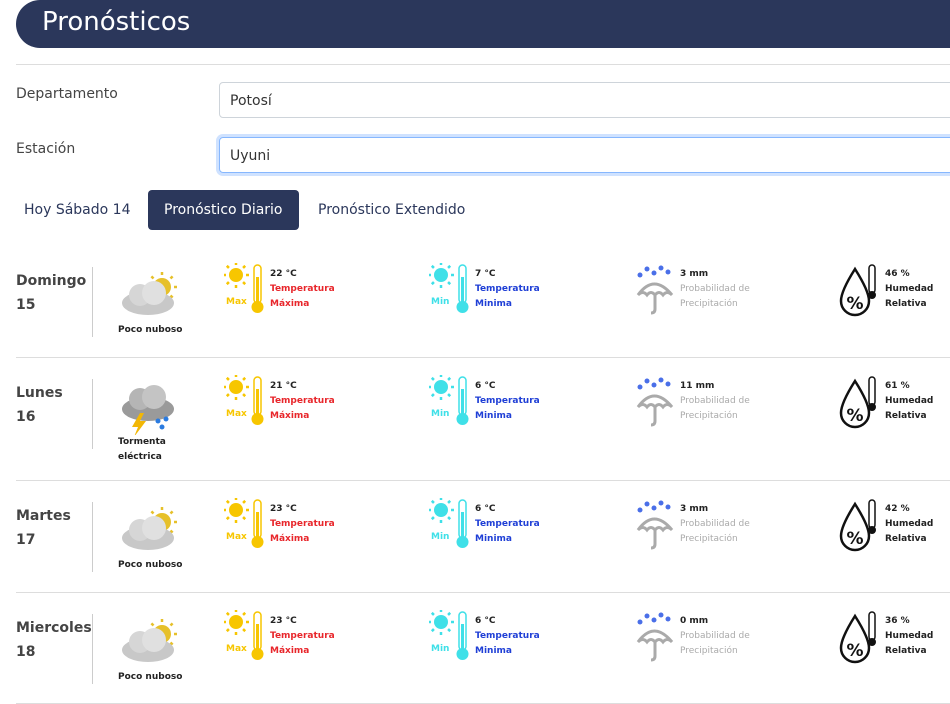 The width and height of the screenshot is (950, 704). I want to click on tab-pronostico-diario: Pronóstico Diario, so click(223, 210).